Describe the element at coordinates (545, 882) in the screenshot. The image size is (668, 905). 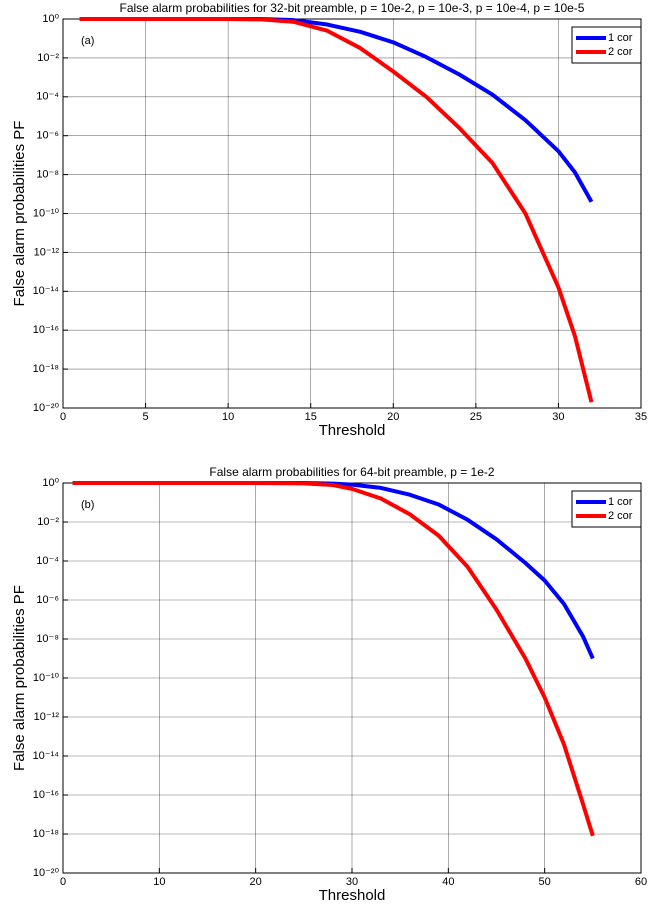
I see `x-tick-label: 50` at that location.